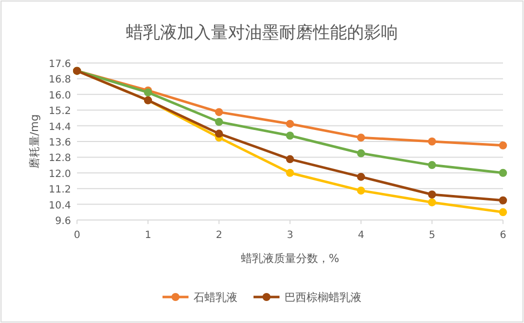 This screenshot has height=323, width=524. Describe the element at coordinates (59, 143) in the screenshot. I see `y-tick-label: 13.6` at that location.